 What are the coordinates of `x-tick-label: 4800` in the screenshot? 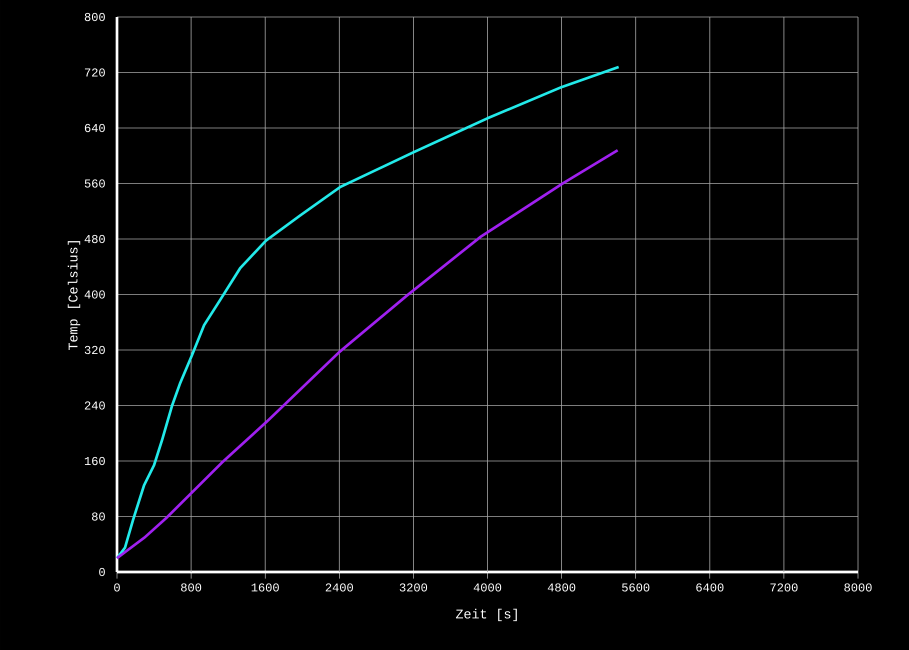 It's located at (562, 587).